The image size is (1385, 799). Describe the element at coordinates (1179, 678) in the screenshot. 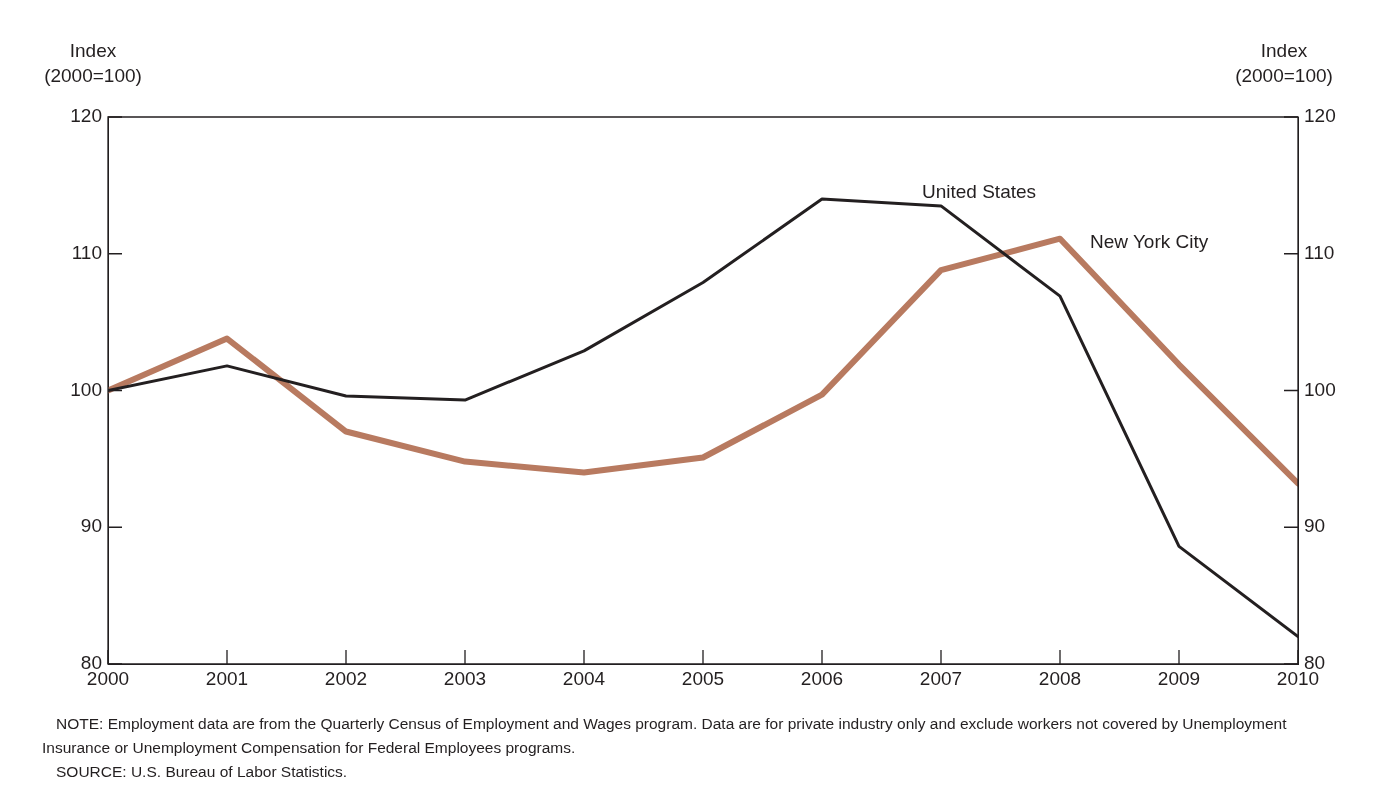

I see `x-tick-label: 2009` at that location.